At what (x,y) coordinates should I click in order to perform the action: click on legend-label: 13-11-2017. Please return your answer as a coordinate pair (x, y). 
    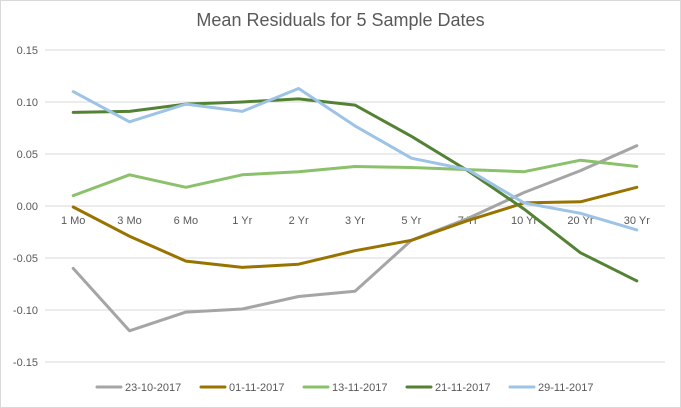
    Looking at the image, I should click on (359, 388).